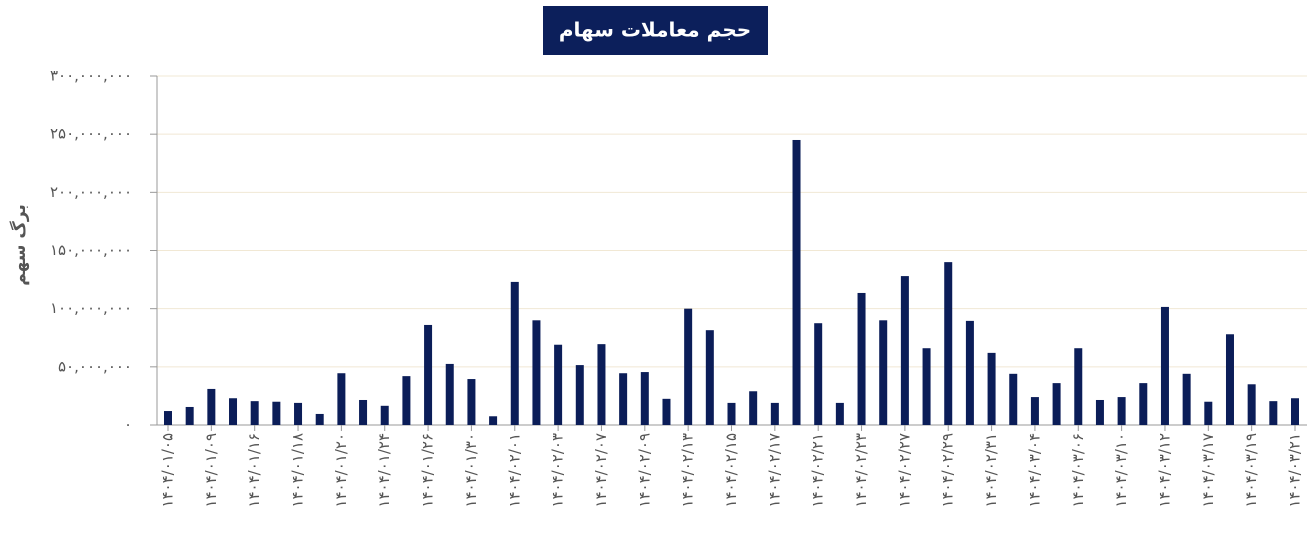 The height and width of the screenshot is (543, 1309). What do you see at coordinates (904, 470) in the screenshot?
I see `x-tick-label: ۱۴۰۴/۰۲/۲۷` at bounding box center [904, 470].